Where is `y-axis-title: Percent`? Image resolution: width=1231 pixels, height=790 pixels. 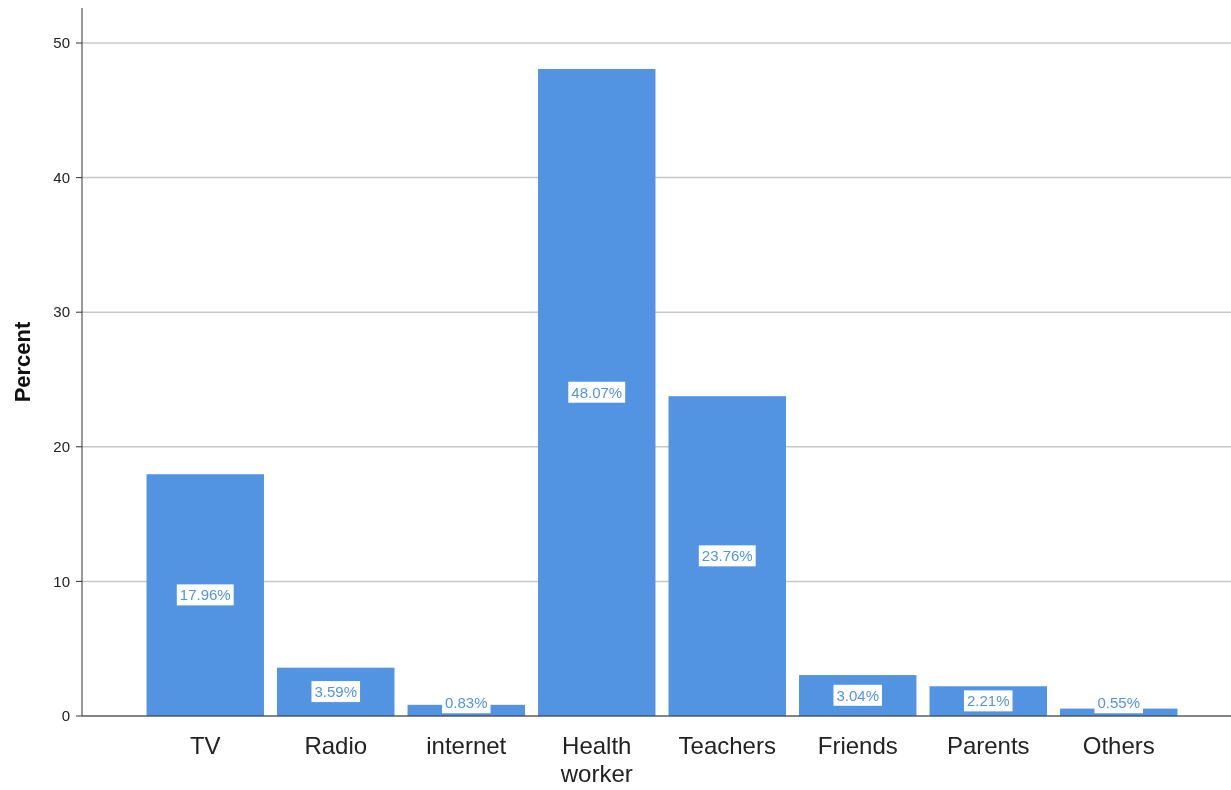
y-axis-title: Percent is located at coordinates (22, 361).